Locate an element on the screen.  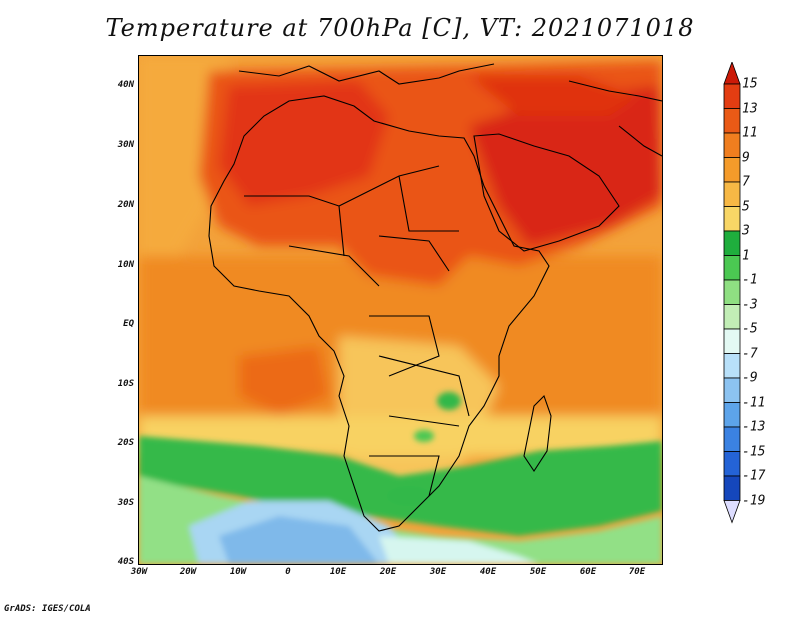
colorbar-label: -15 is located at coordinates (754, 451).